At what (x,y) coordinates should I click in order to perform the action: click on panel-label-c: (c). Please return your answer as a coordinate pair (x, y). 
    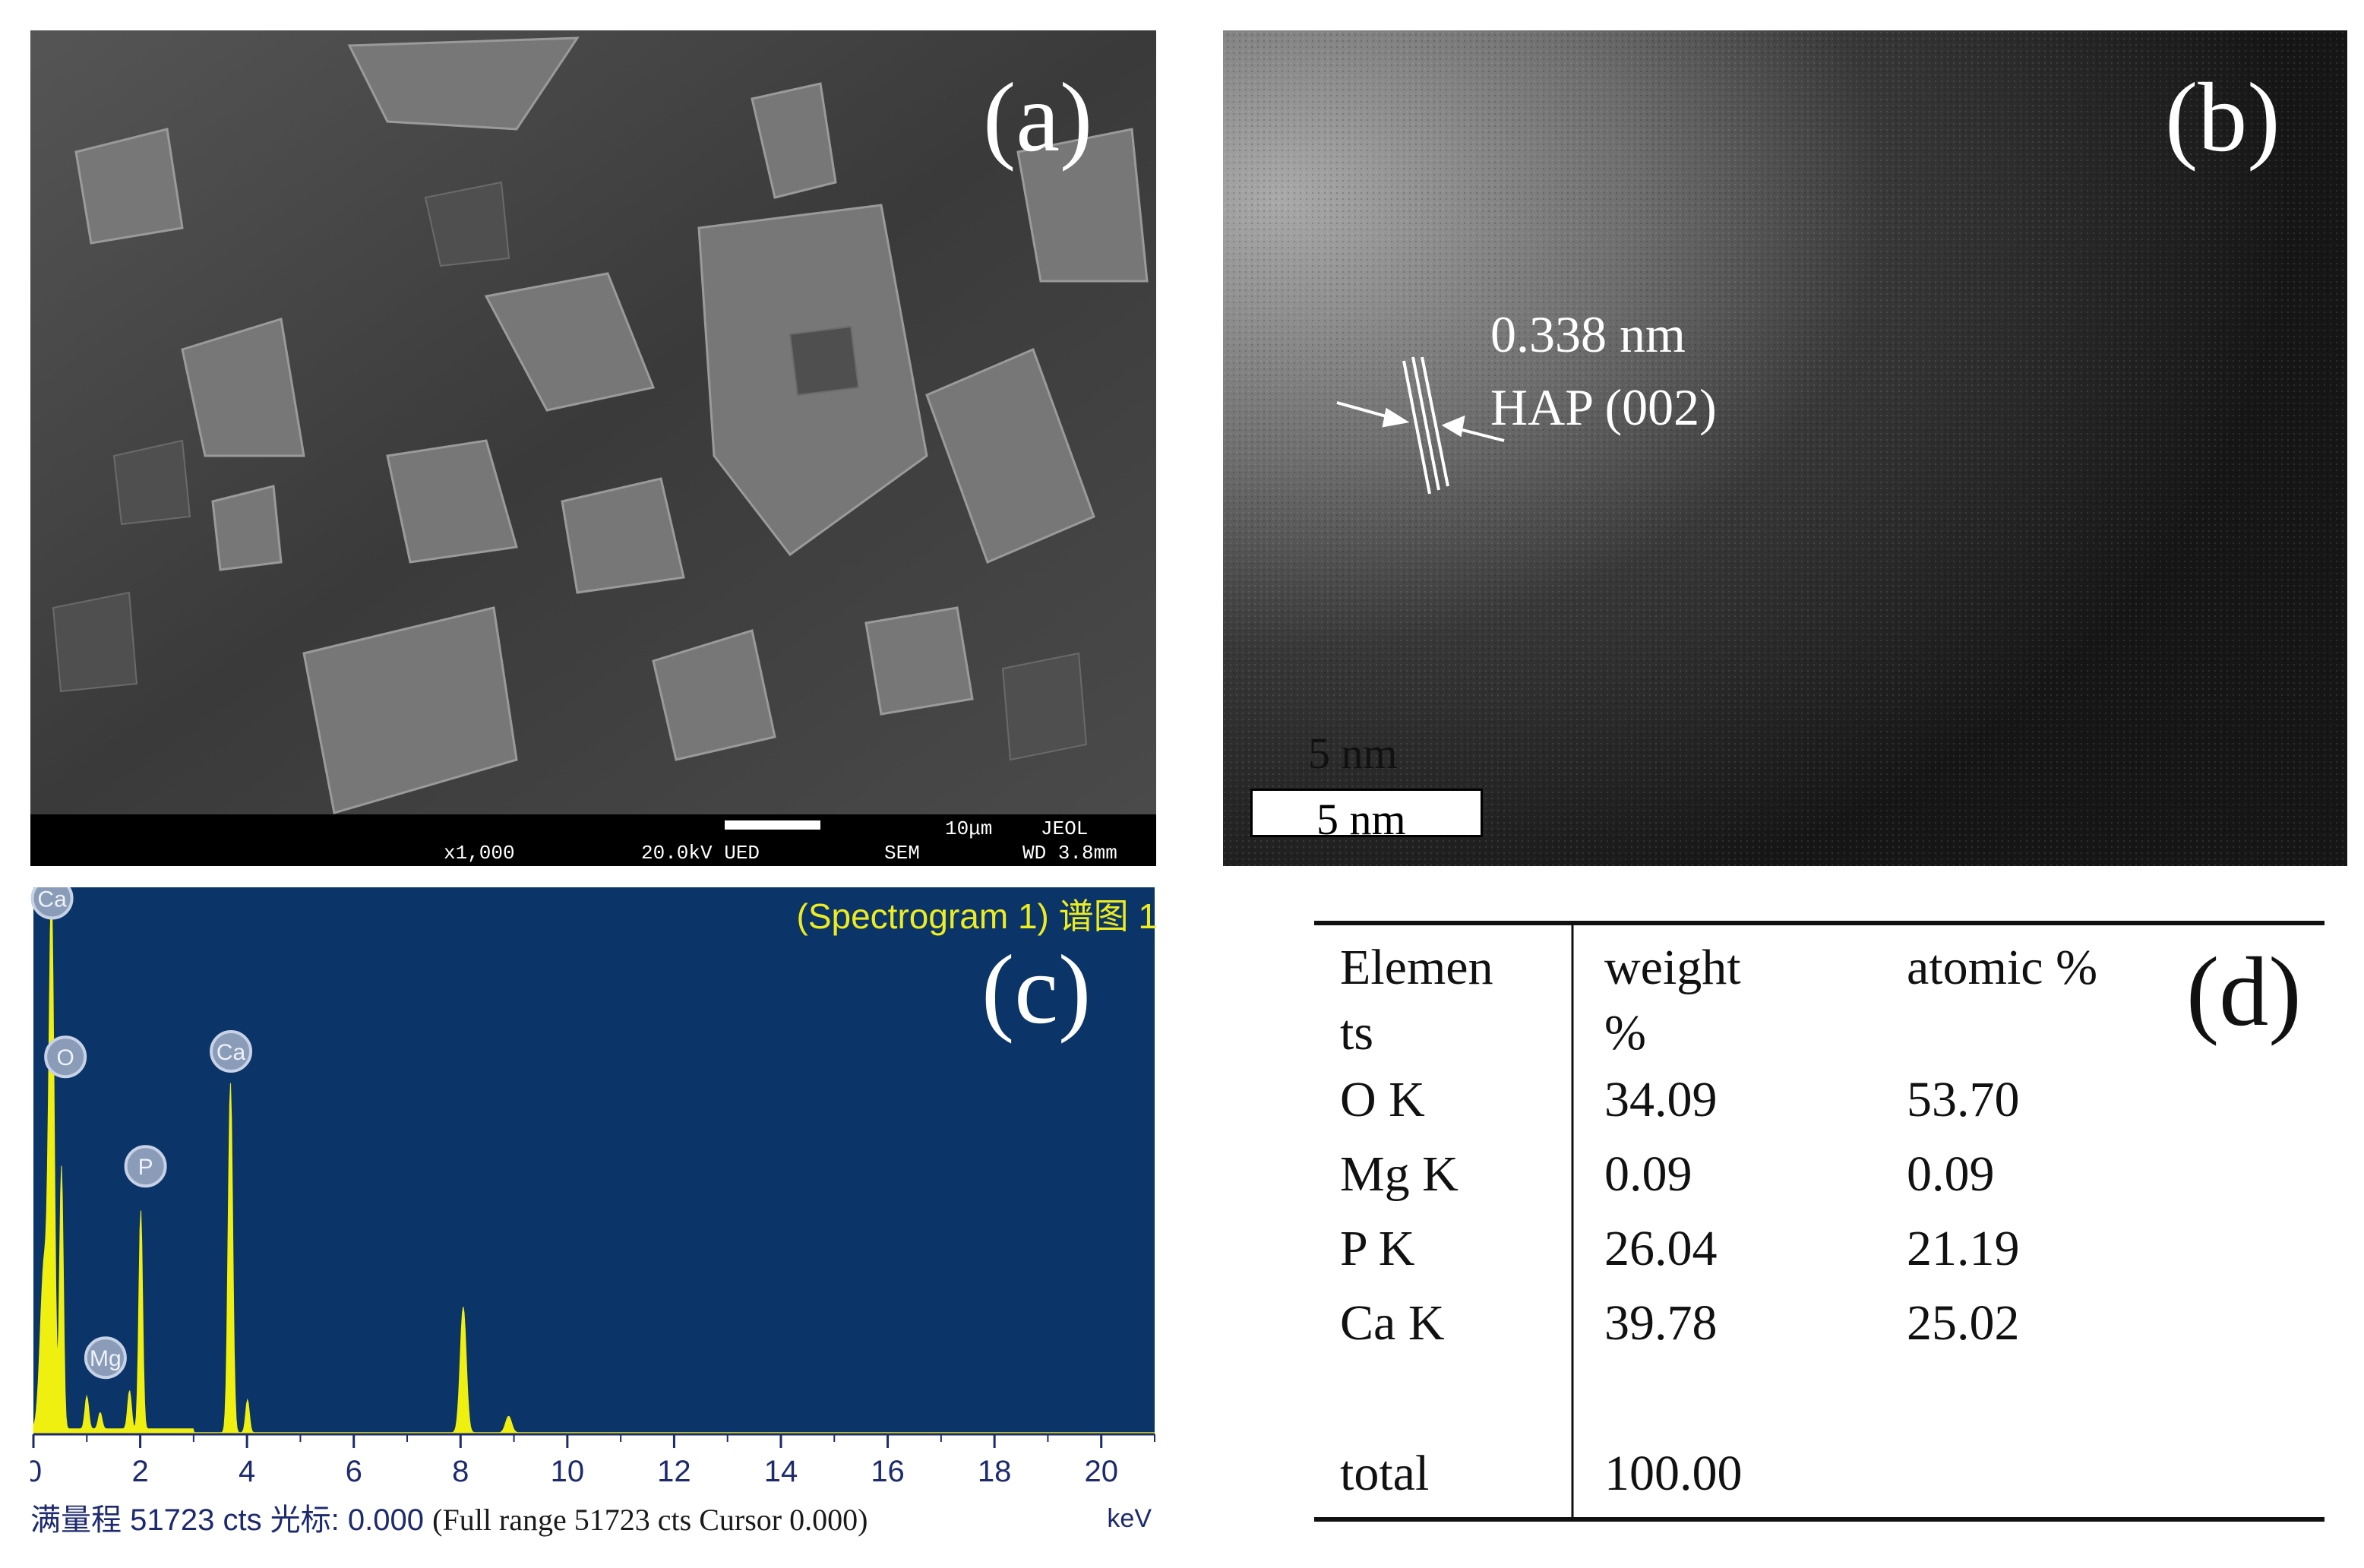
    Looking at the image, I should click on (1036, 990).